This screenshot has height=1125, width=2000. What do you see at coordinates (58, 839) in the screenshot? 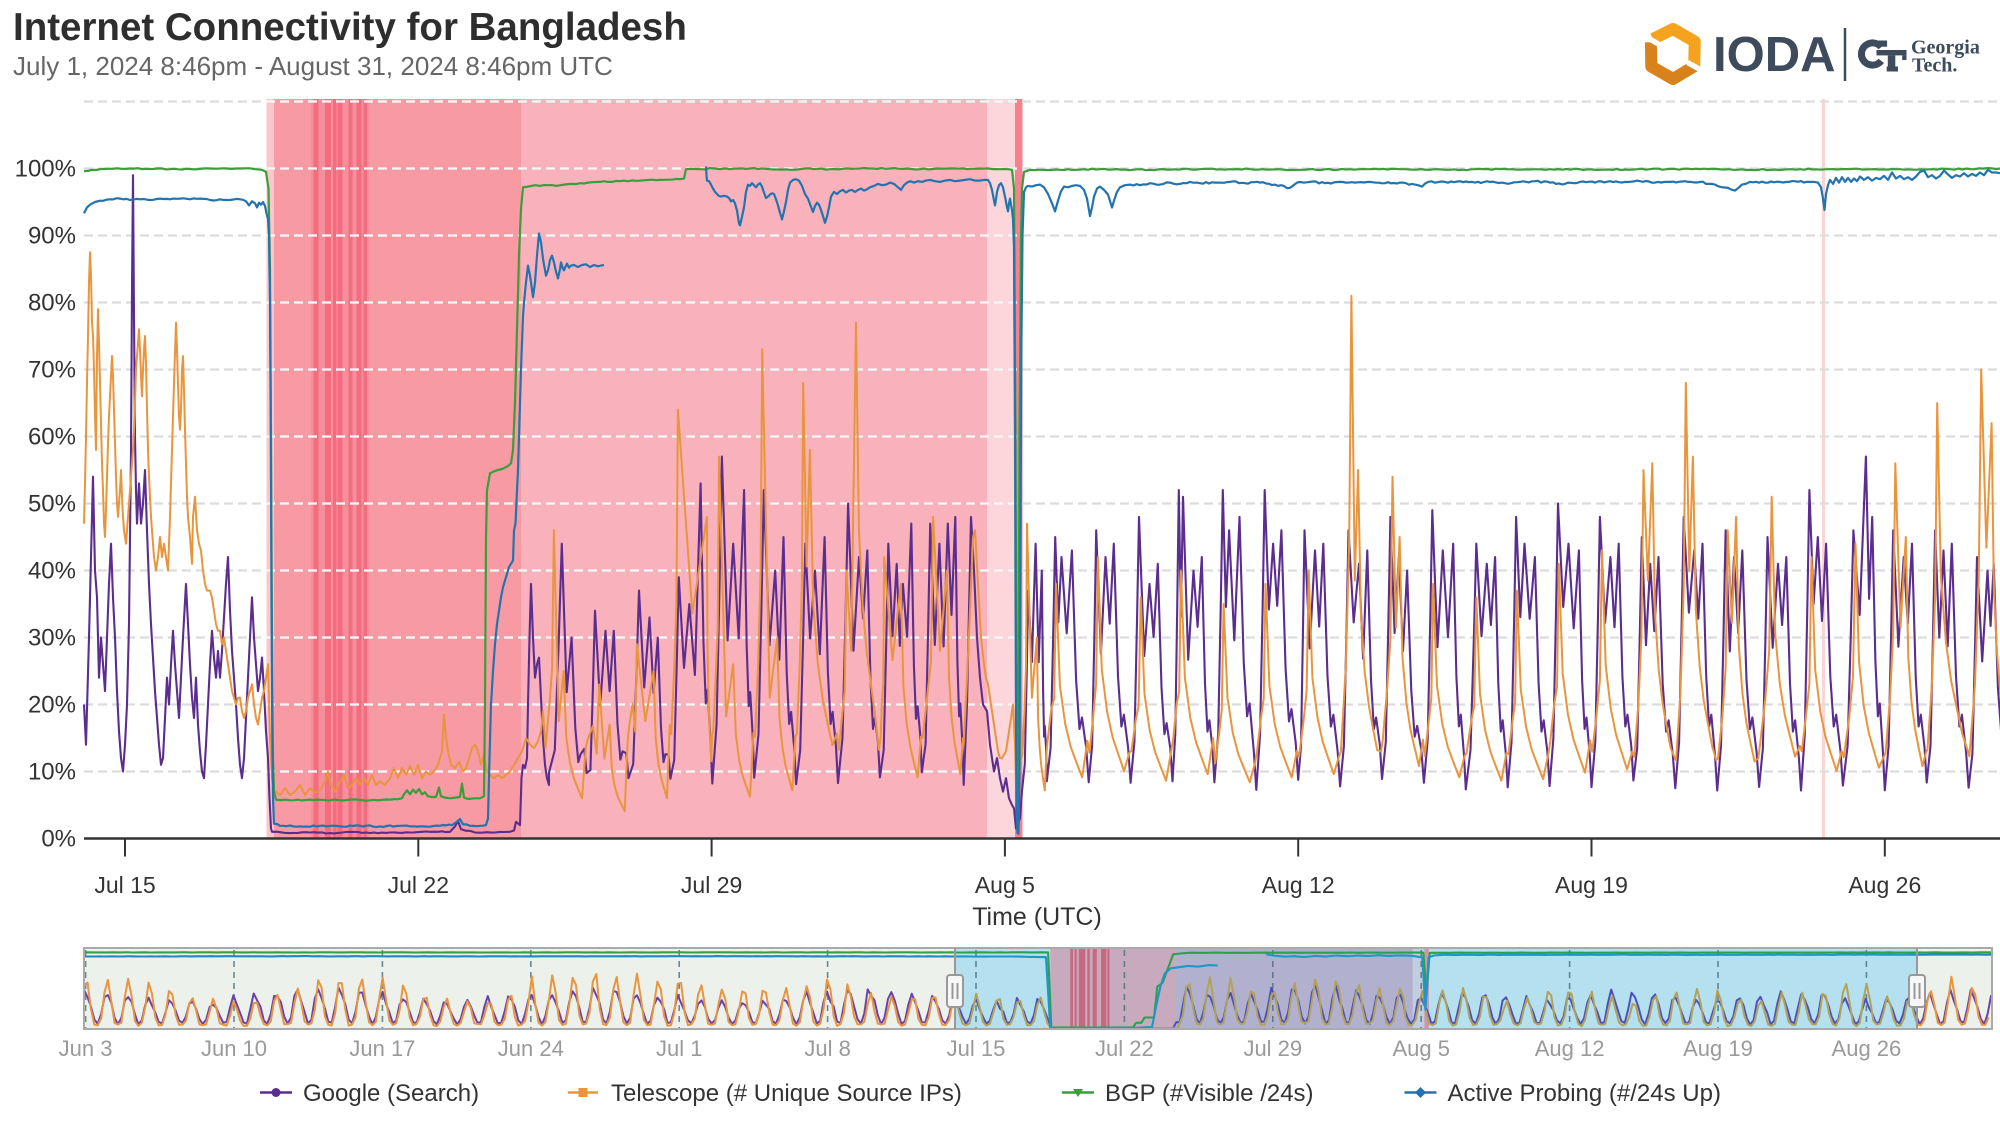
I see `svg-text: 0%` at bounding box center [58, 839].